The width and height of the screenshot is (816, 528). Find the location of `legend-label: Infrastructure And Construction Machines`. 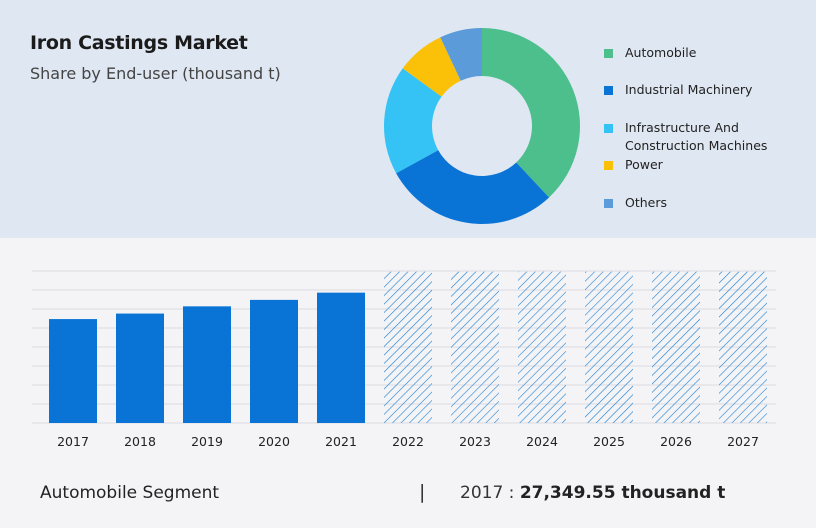

legend-label: Infrastructure And Construction Machines is located at coordinates (696, 136).